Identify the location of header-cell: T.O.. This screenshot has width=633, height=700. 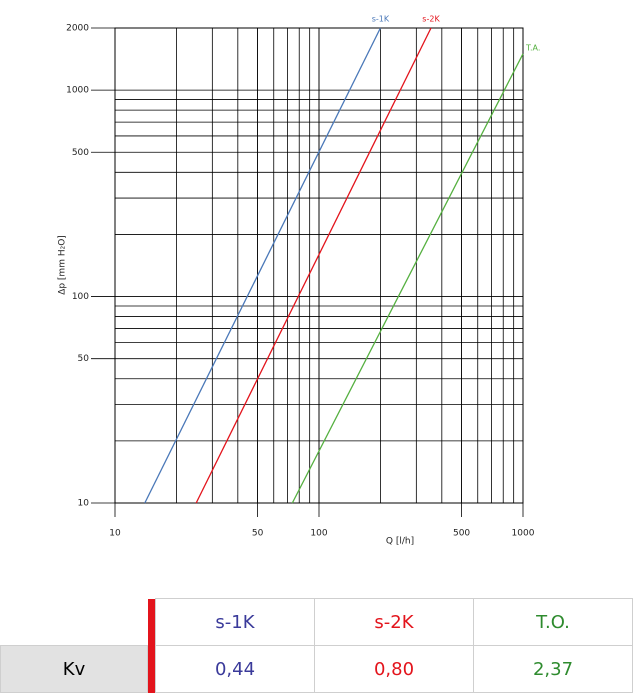
(553, 622).